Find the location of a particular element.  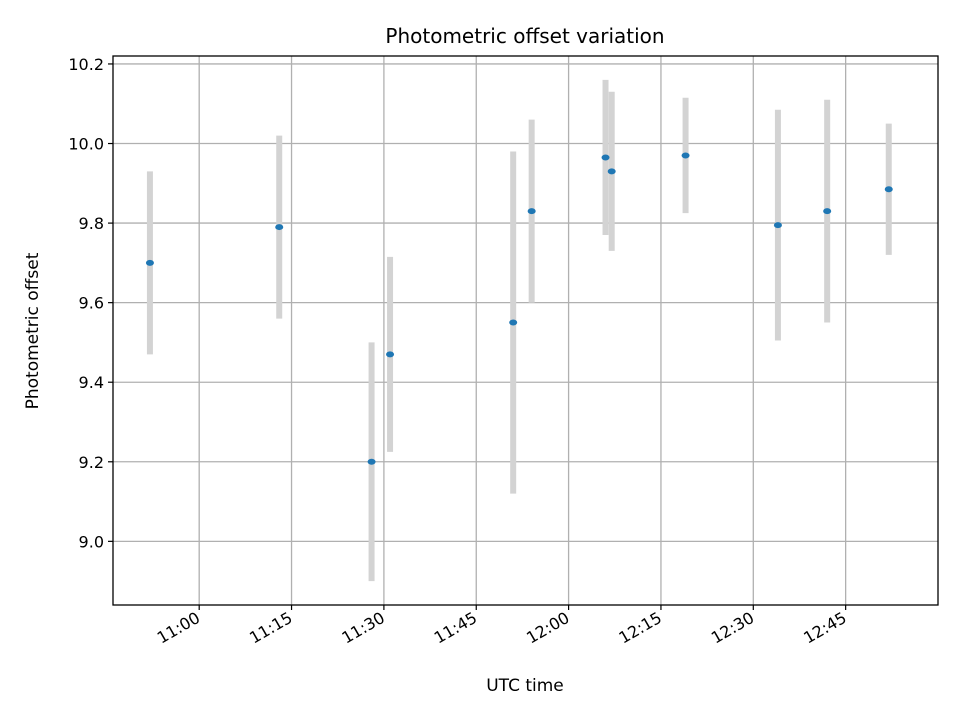

y-axis-label: Photometric offset is located at coordinates (33, 330).